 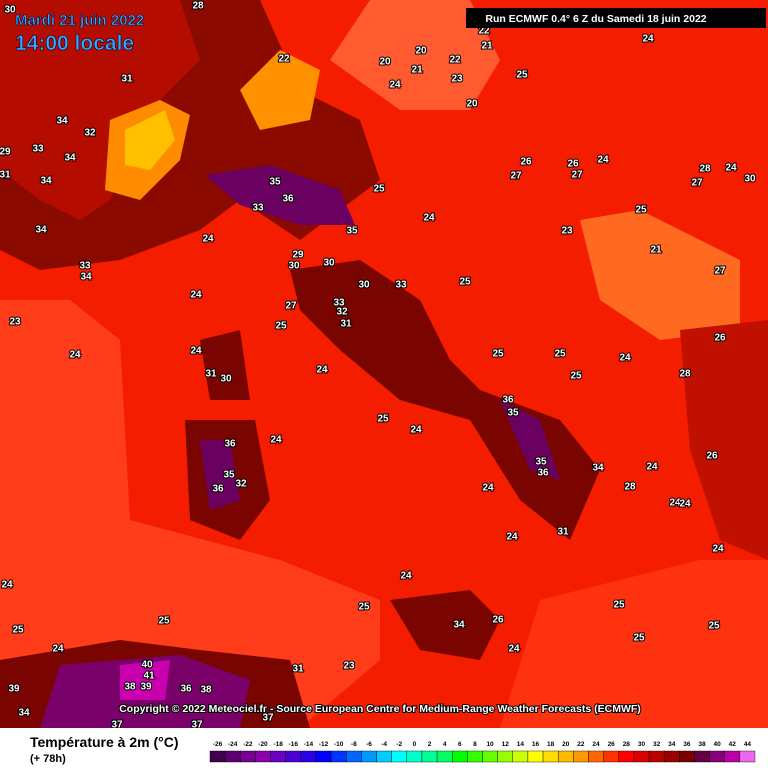 I want to click on temp-label: 41, so click(x=149, y=676).